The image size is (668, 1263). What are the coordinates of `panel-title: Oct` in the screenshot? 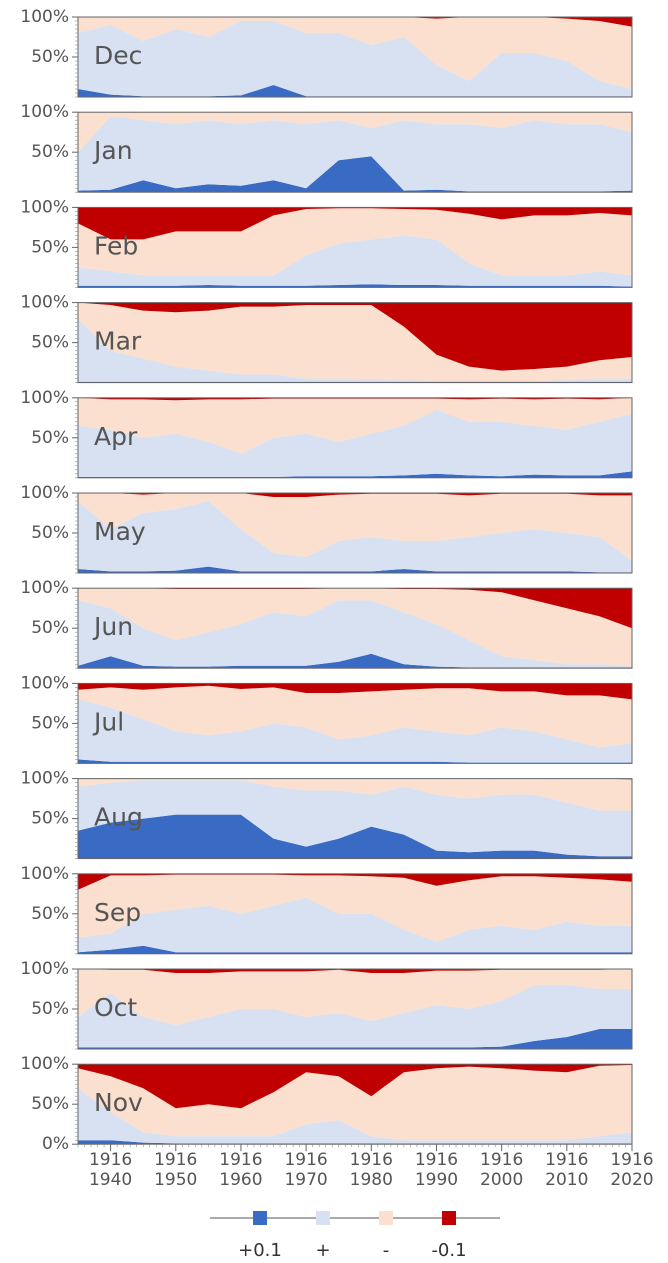 It's located at (115, 1007).